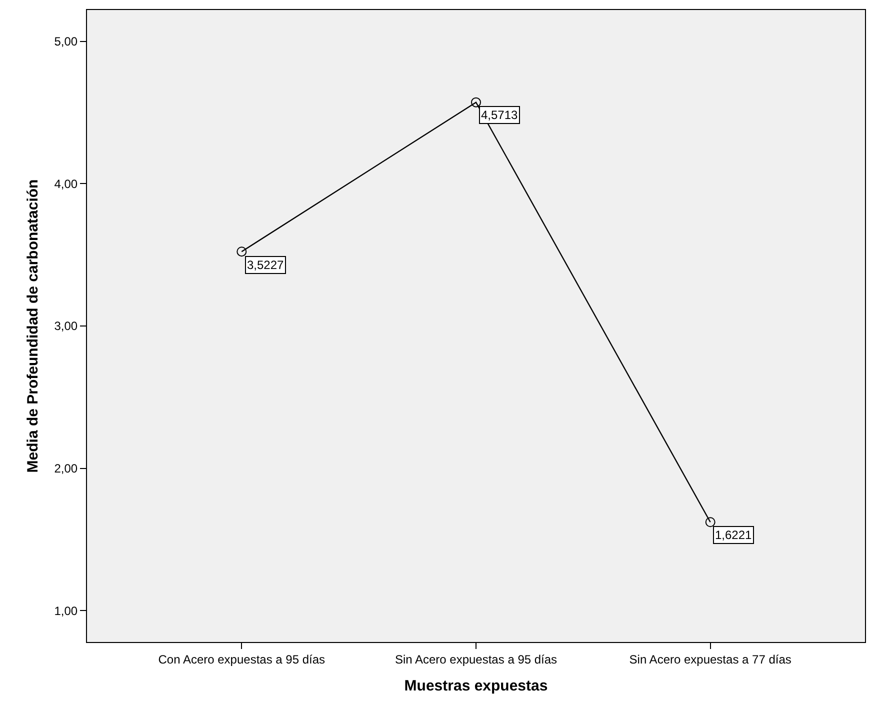 The height and width of the screenshot is (710, 877). What do you see at coordinates (476, 659) in the screenshot?
I see `x-tick-label: Sin Acero expuestas a 95 días` at bounding box center [476, 659].